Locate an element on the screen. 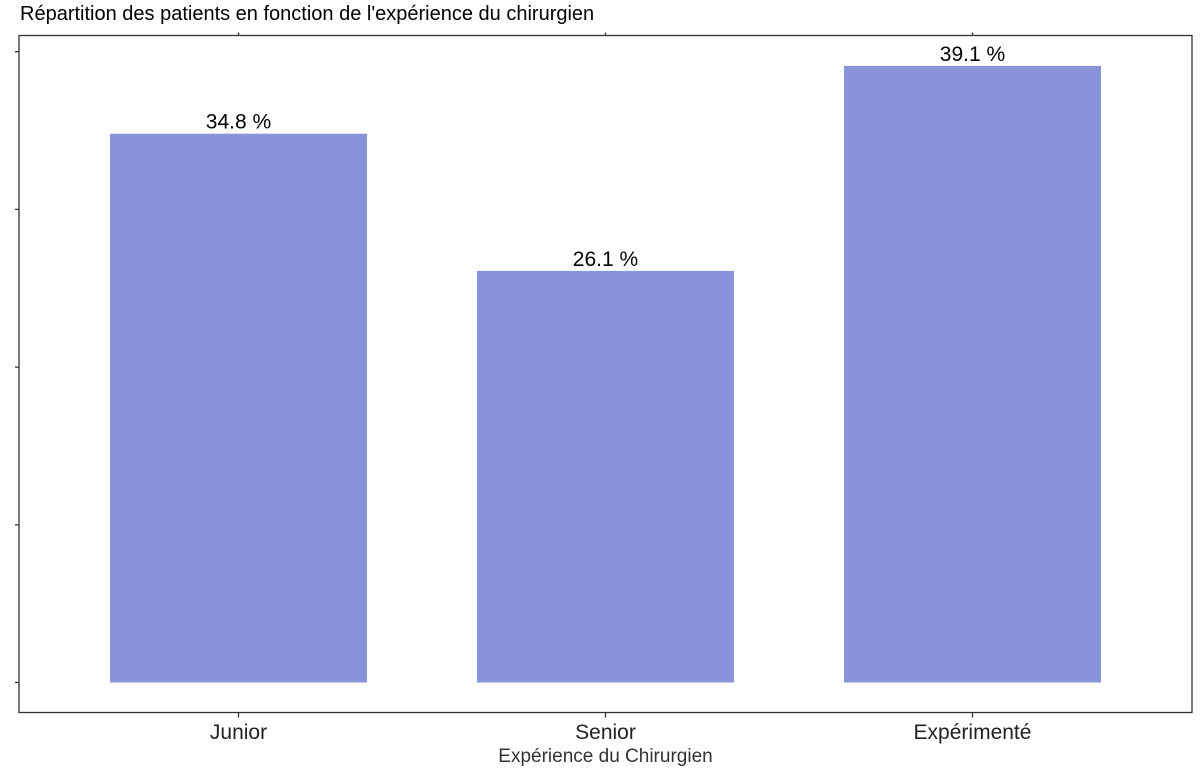 The height and width of the screenshot is (769, 1200). data-label: 39.1 % is located at coordinates (972, 54).